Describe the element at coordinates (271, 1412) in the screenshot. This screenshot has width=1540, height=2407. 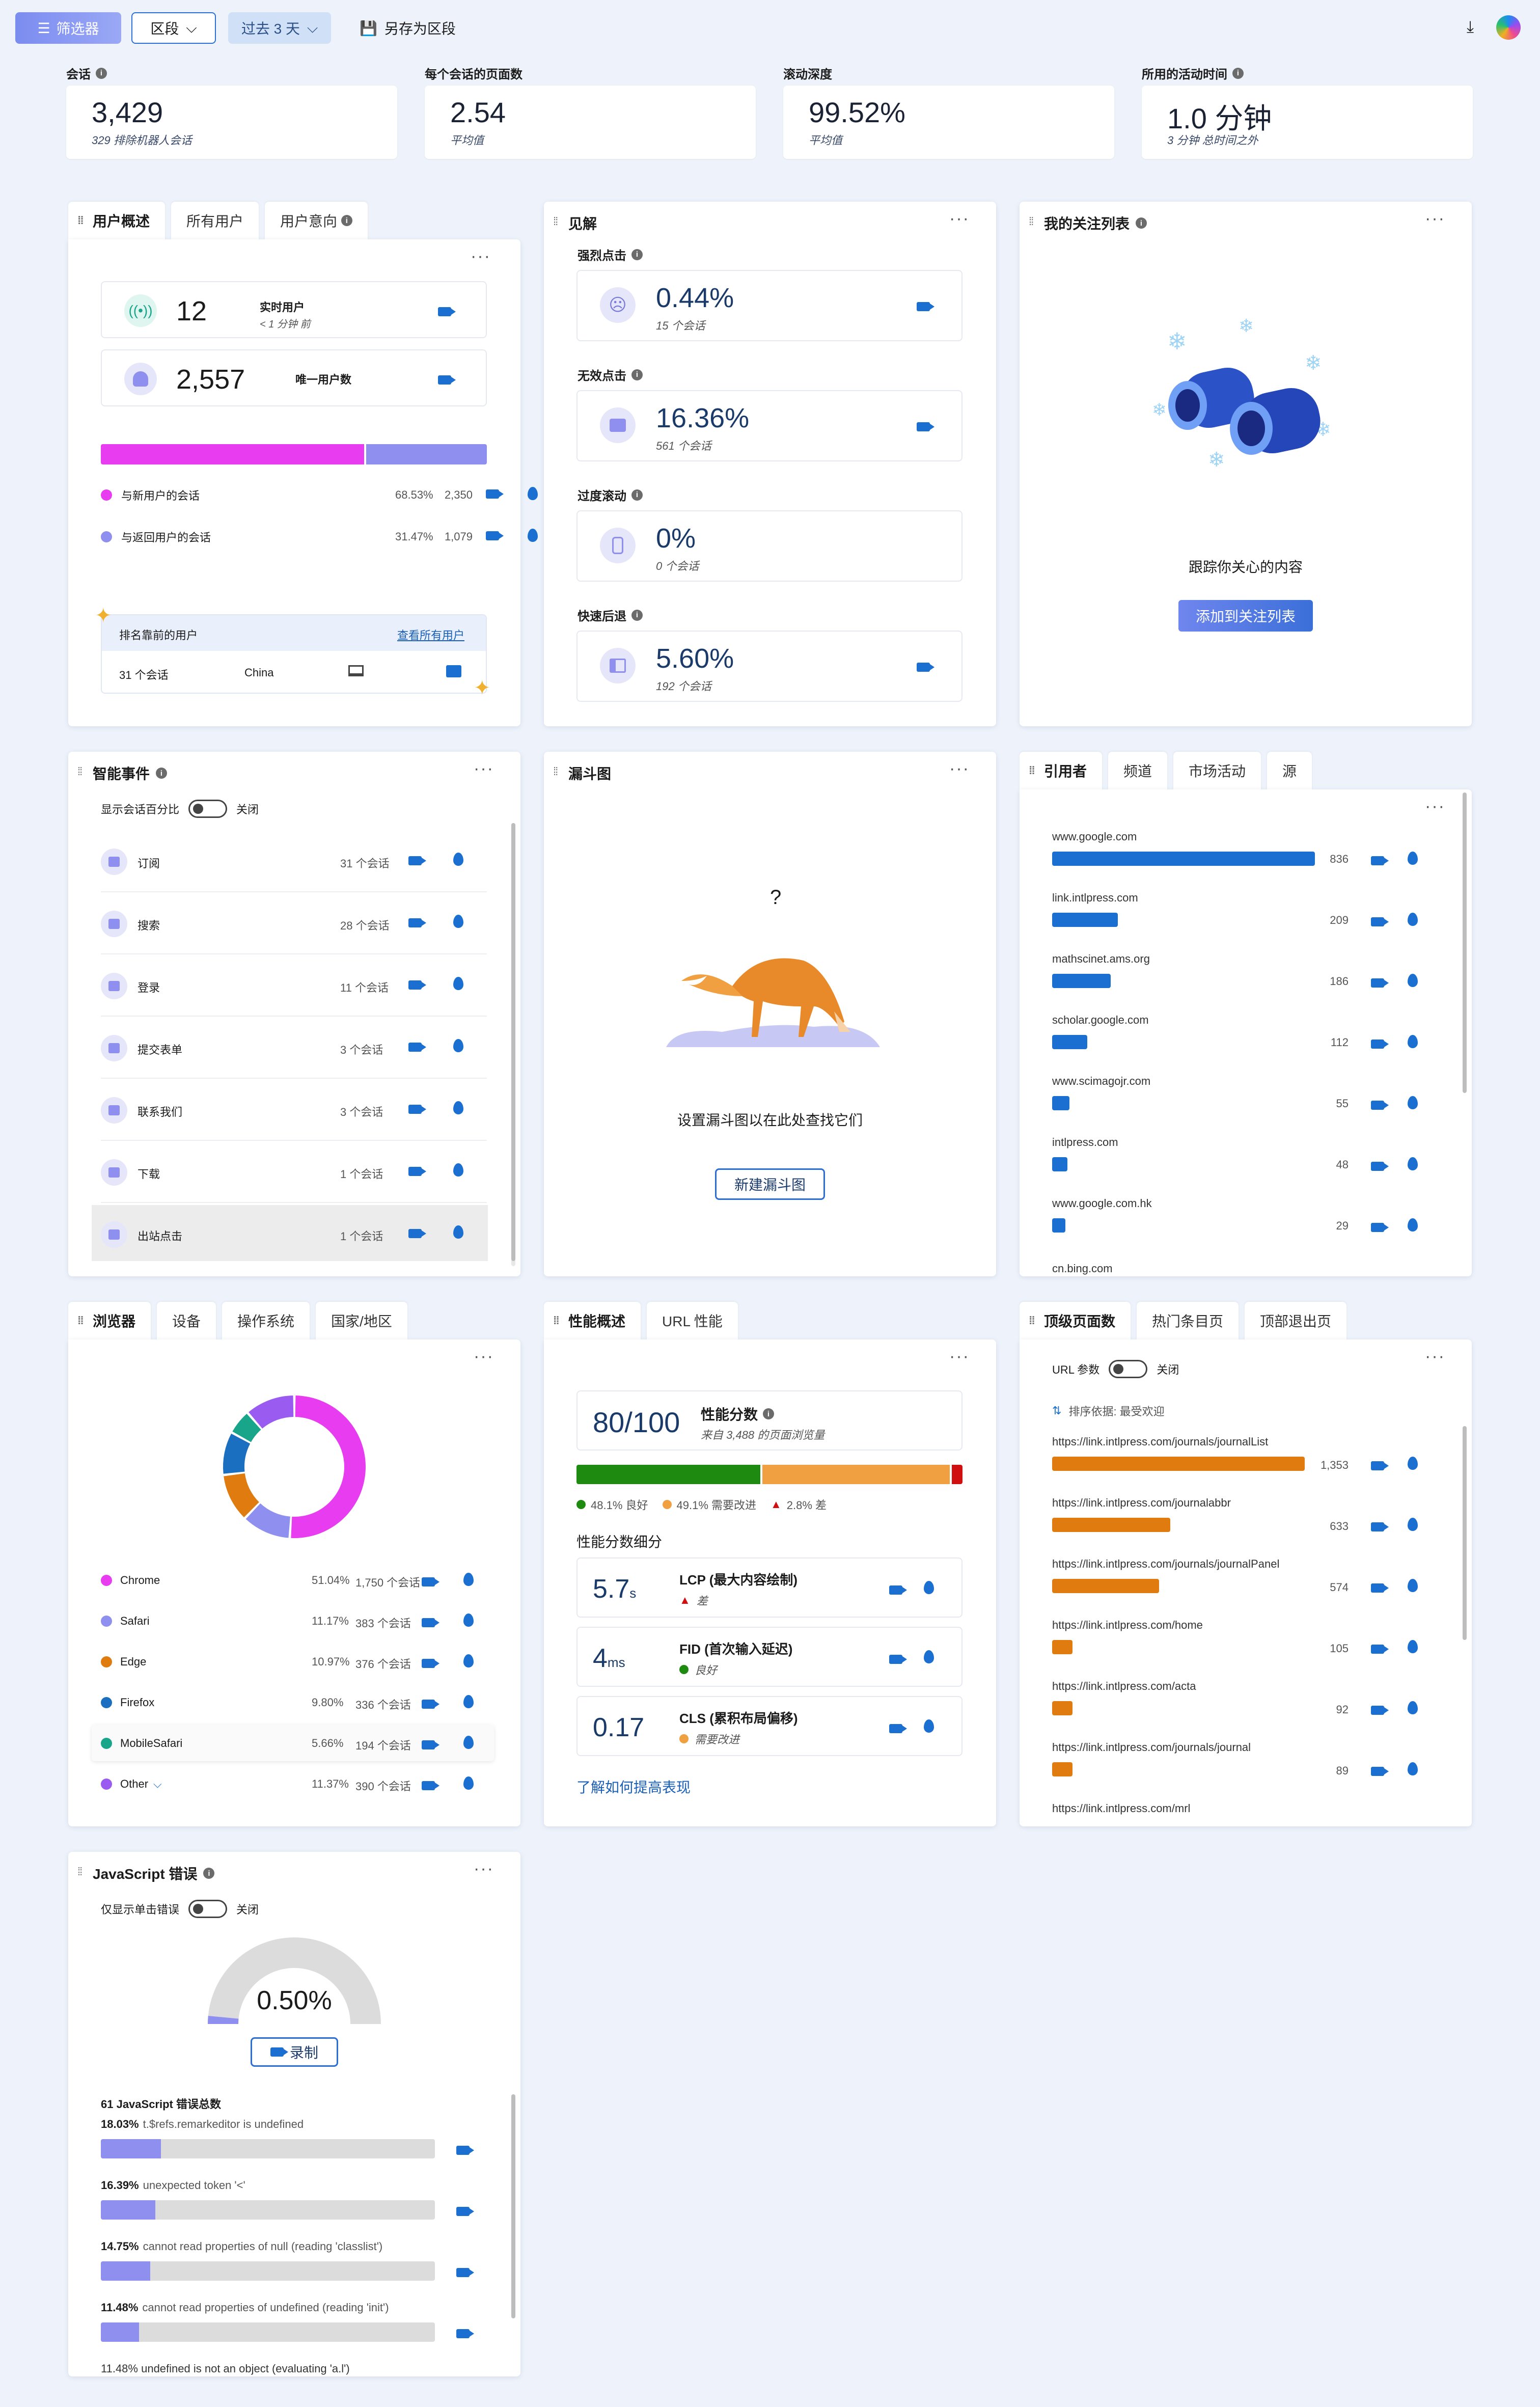
I see `donut-slice-other` at that location.